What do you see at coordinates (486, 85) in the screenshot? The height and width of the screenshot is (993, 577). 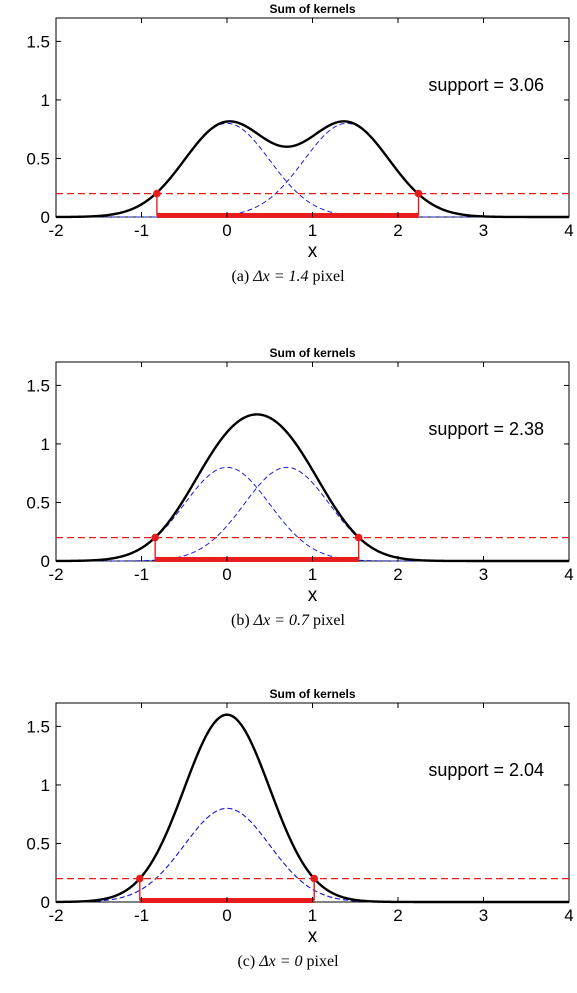 I see `support-annotation: support = 3.06` at bounding box center [486, 85].